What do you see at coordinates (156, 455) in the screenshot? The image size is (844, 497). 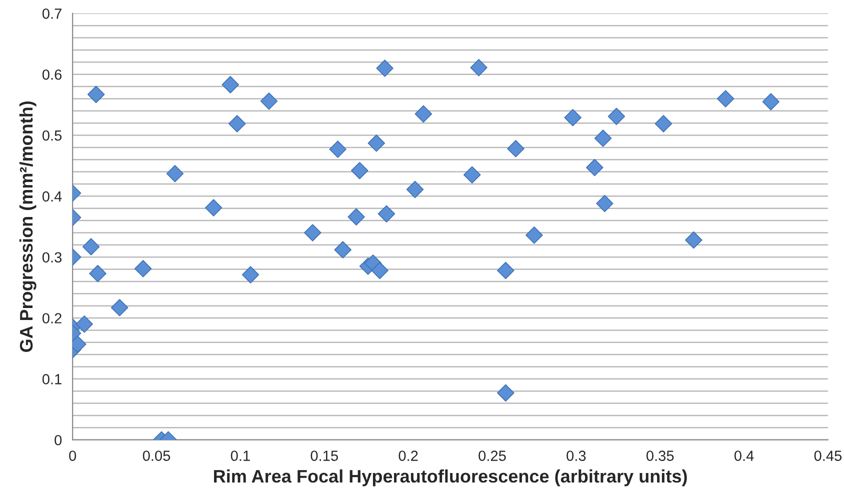 I see `x-tick-label: 0.05` at bounding box center [156, 455].